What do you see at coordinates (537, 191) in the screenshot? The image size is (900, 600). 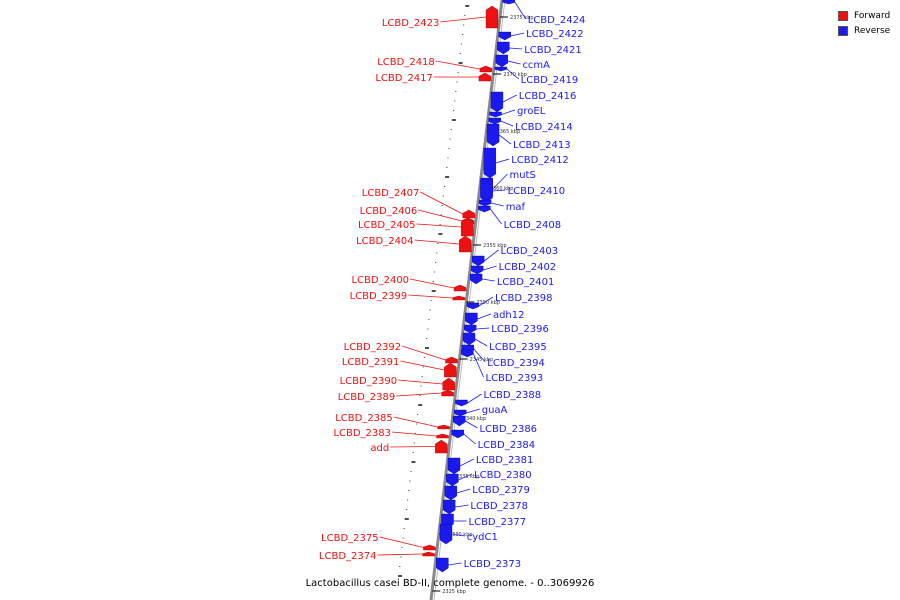 I see `gene-label-lcbd-2410: LCBD_2410` at bounding box center [537, 191].